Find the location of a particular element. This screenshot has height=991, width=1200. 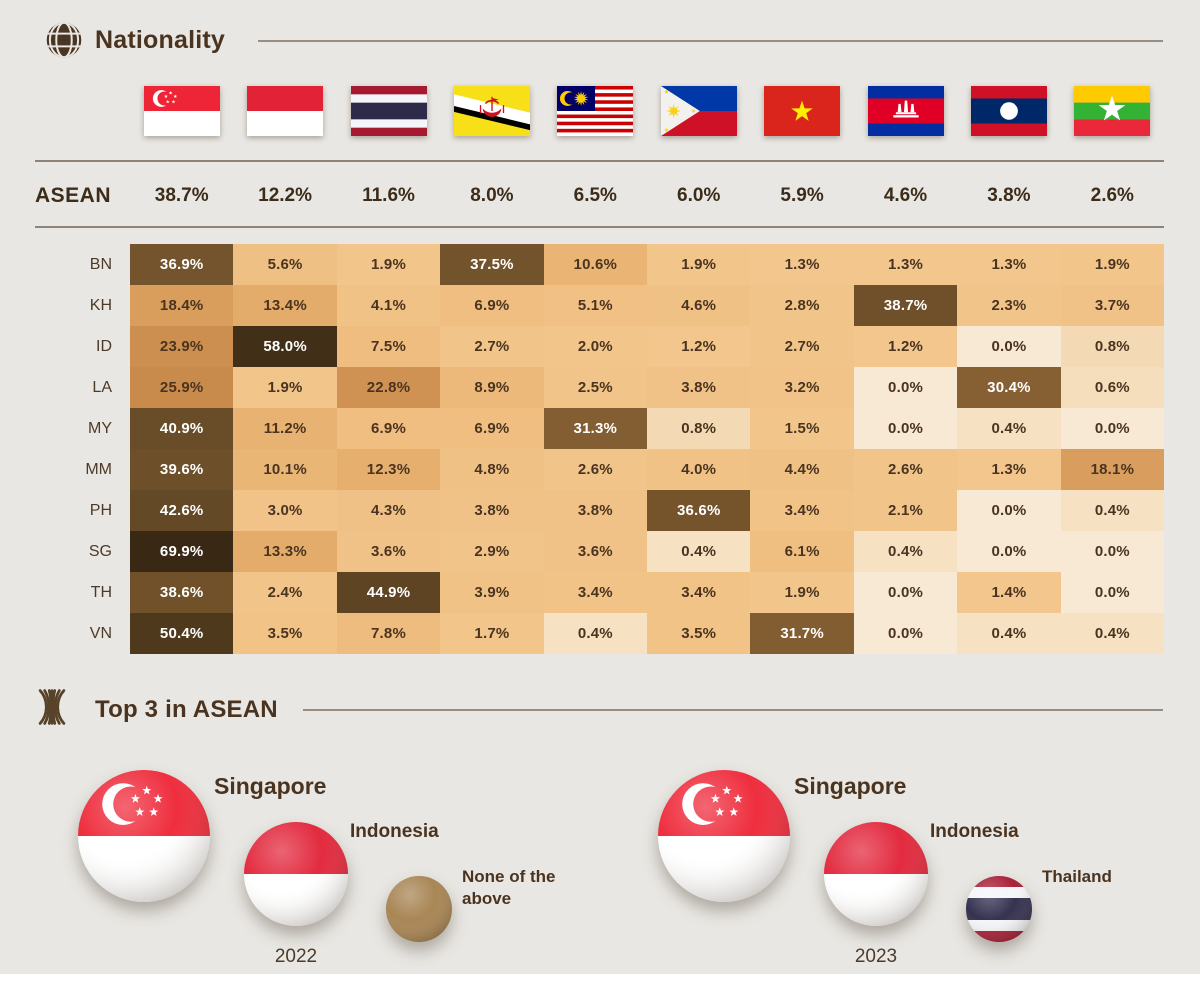

flag-malaysia is located at coordinates (595, 111).